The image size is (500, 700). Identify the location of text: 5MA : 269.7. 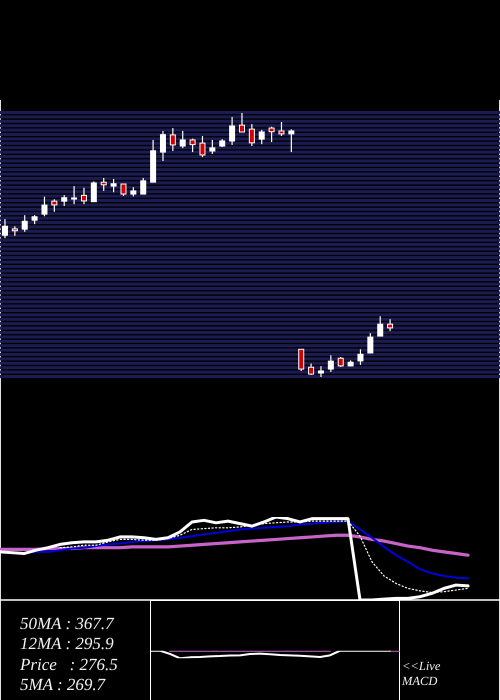
(63, 685).